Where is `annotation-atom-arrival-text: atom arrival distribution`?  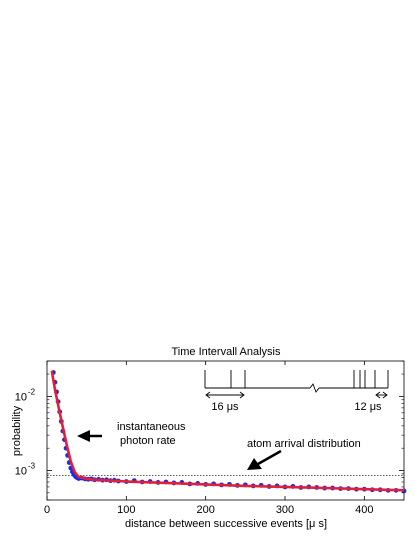
annotation-atom-arrival-text: atom arrival distribution is located at coordinates (304, 444).